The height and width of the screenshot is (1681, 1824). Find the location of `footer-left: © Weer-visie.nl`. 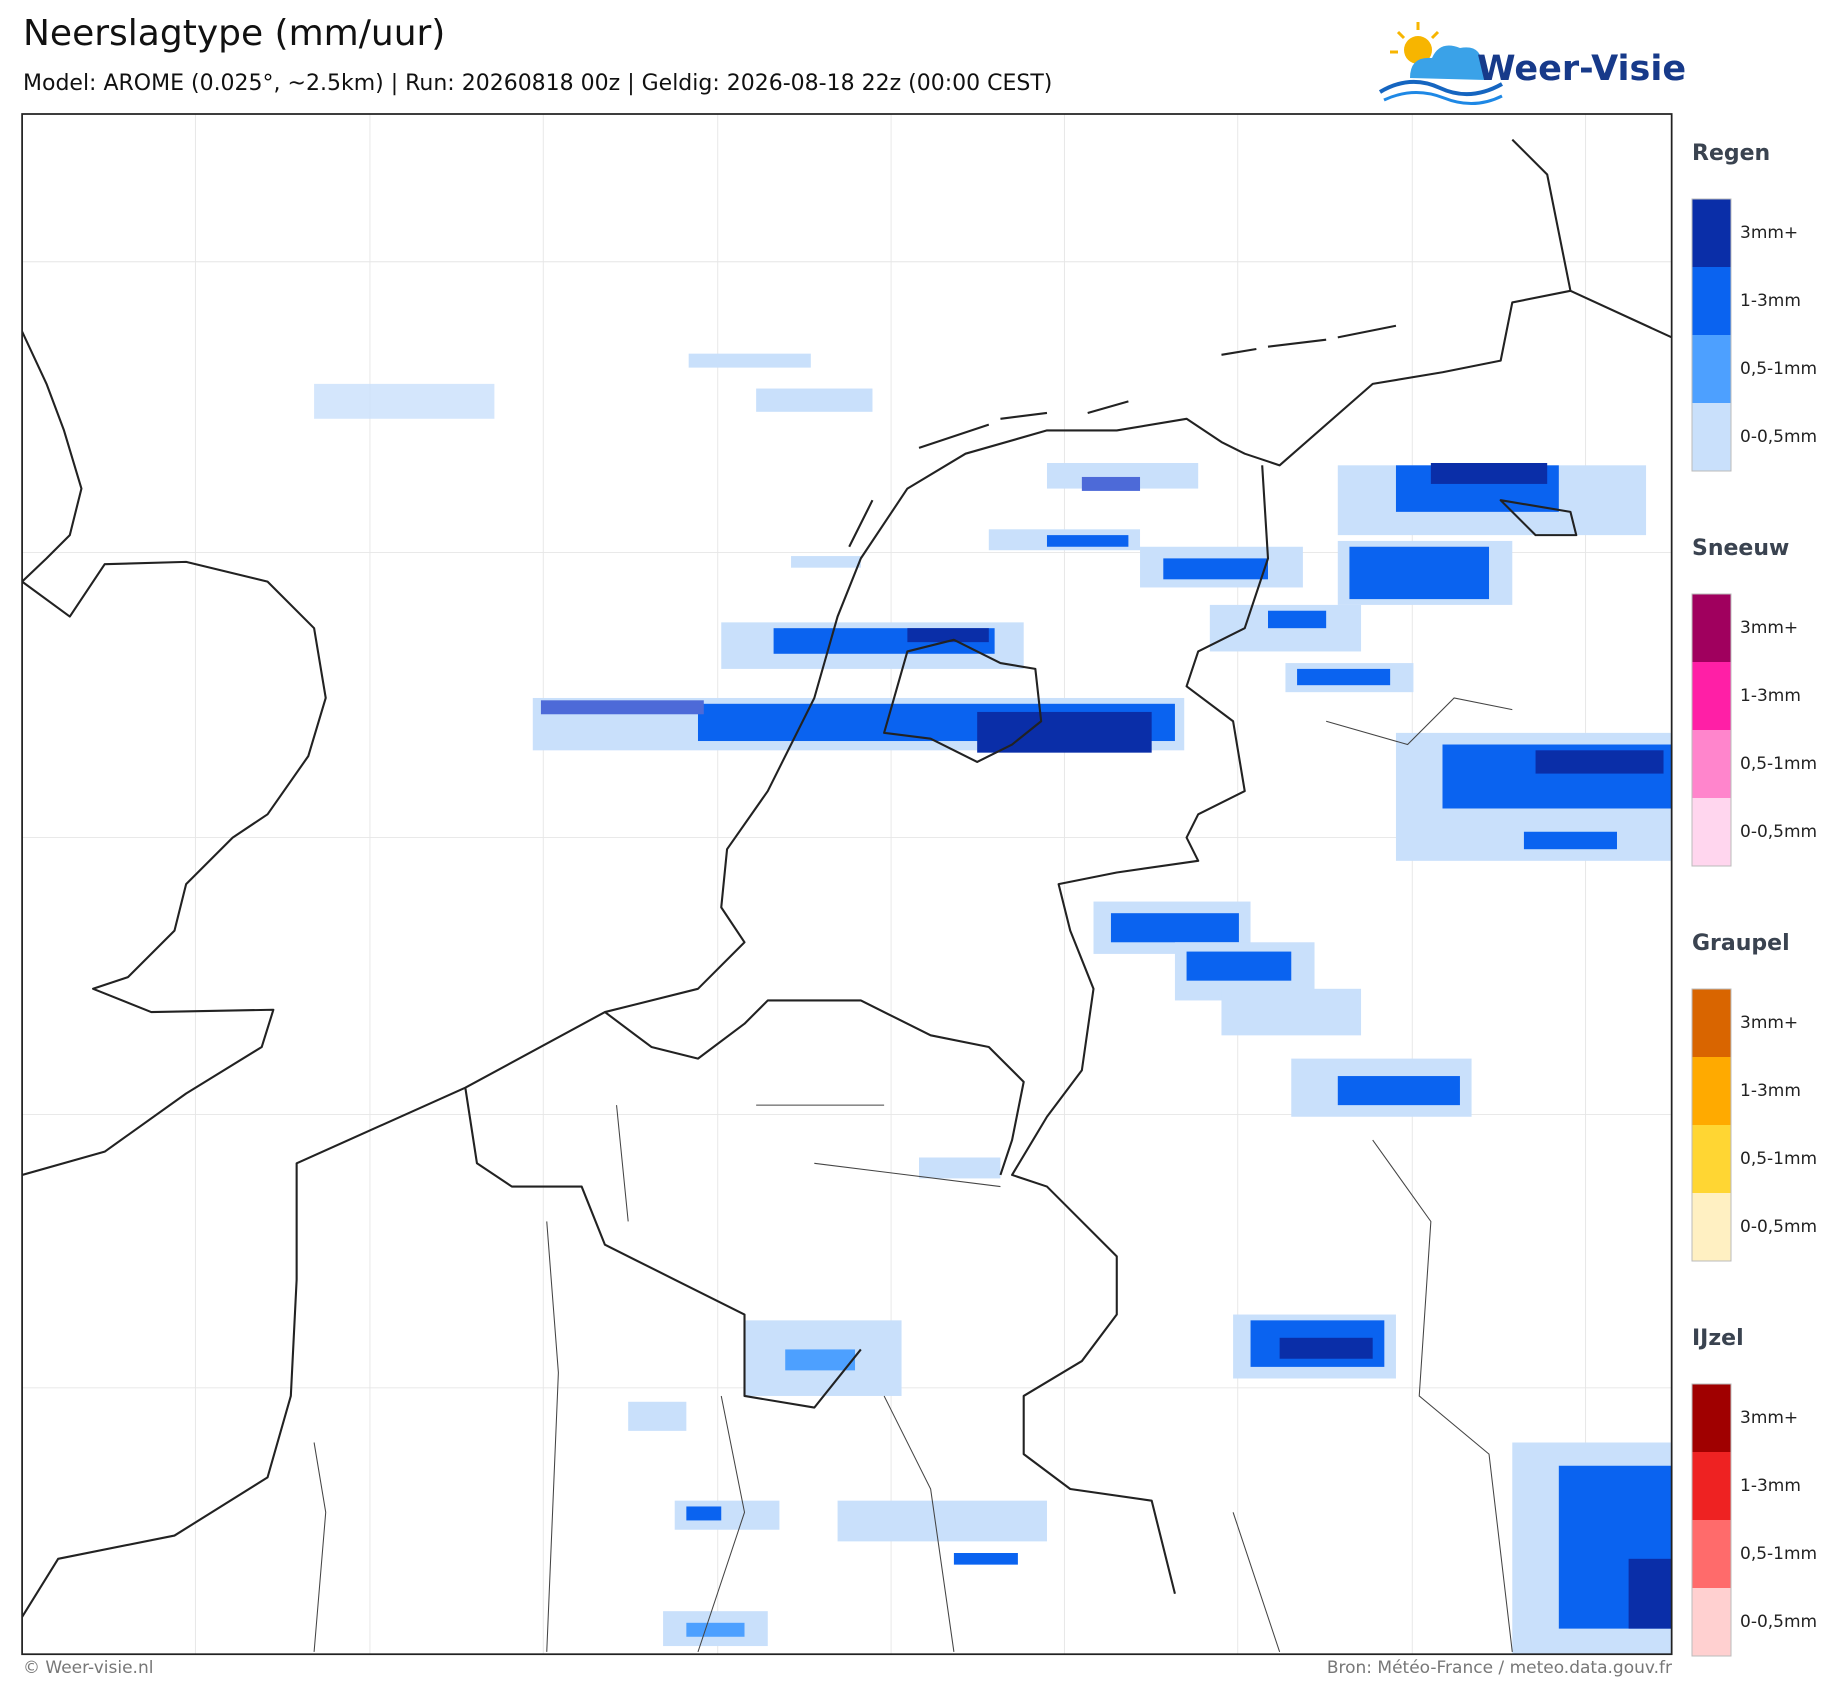

footer-left: © Weer-visie.nl is located at coordinates (88, 1668).